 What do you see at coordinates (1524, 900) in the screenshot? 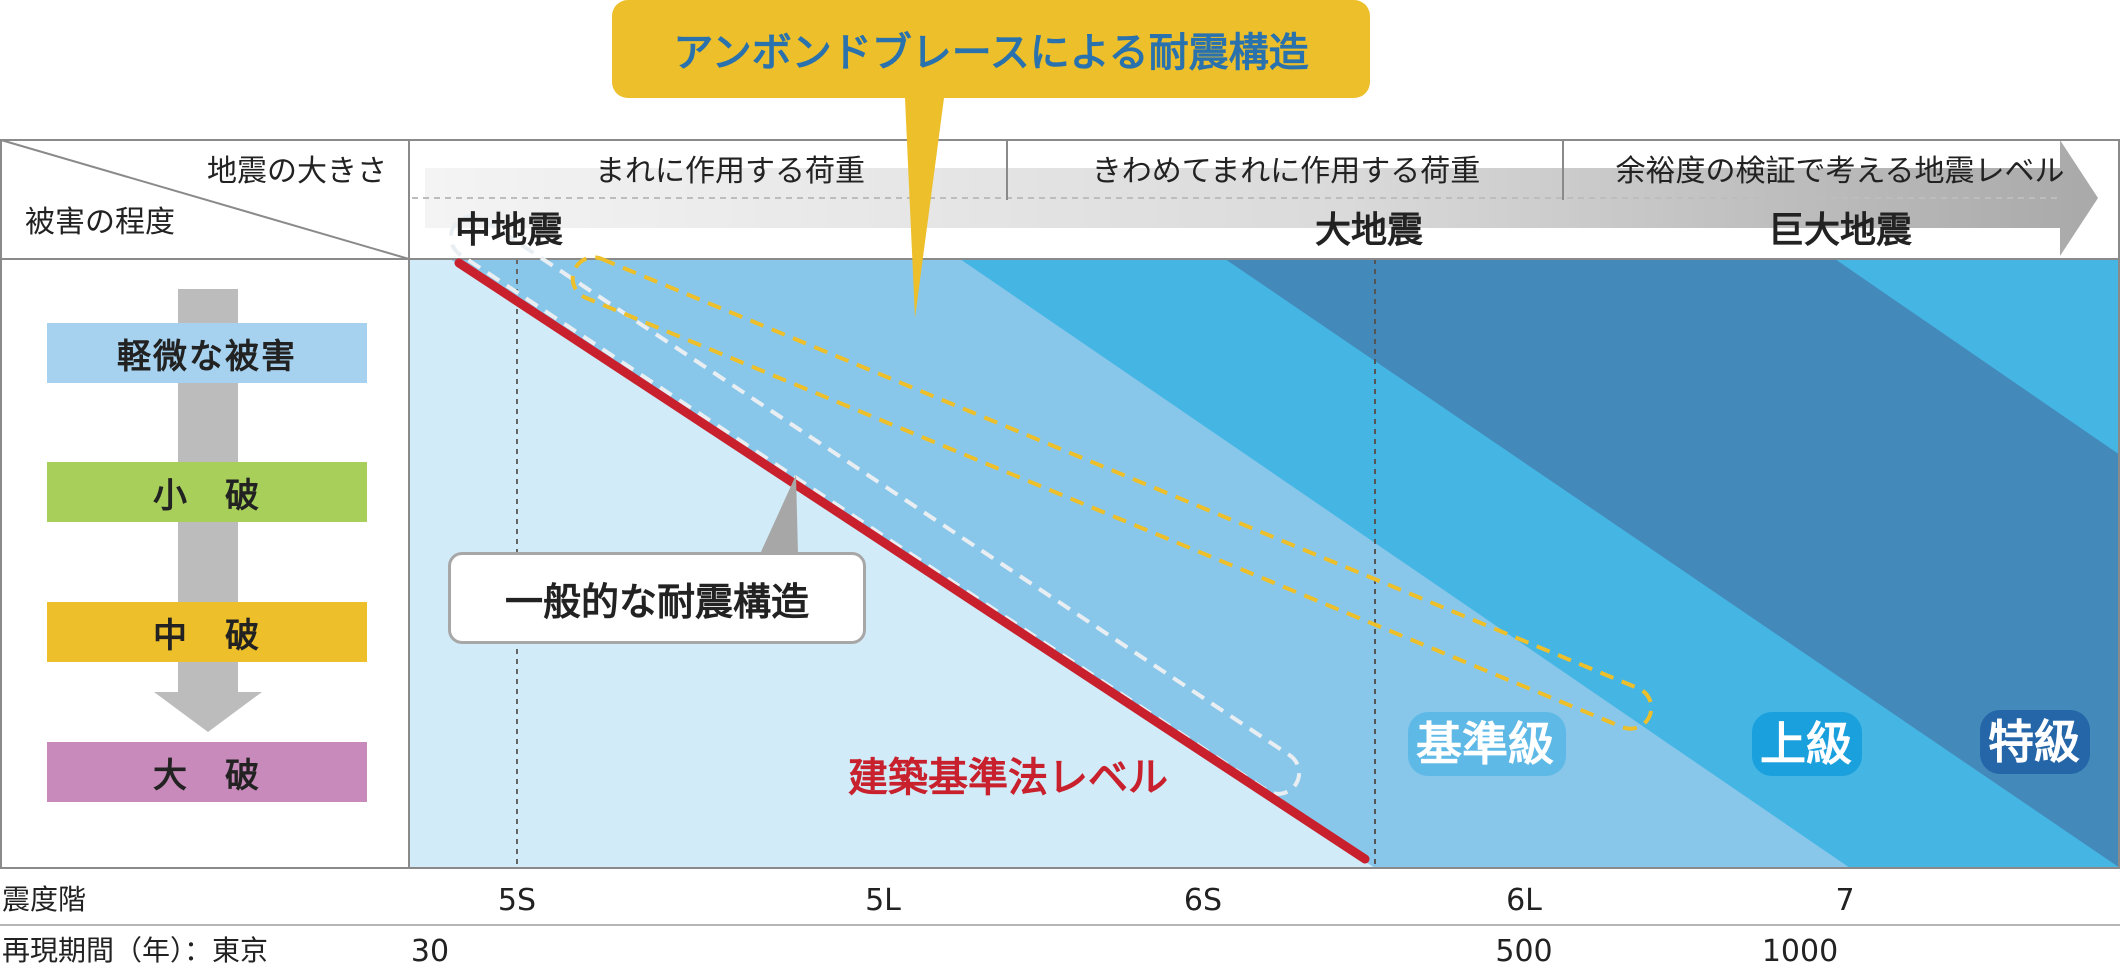
I see `intensity-value: 6L` at bounding box center [1524, 900].